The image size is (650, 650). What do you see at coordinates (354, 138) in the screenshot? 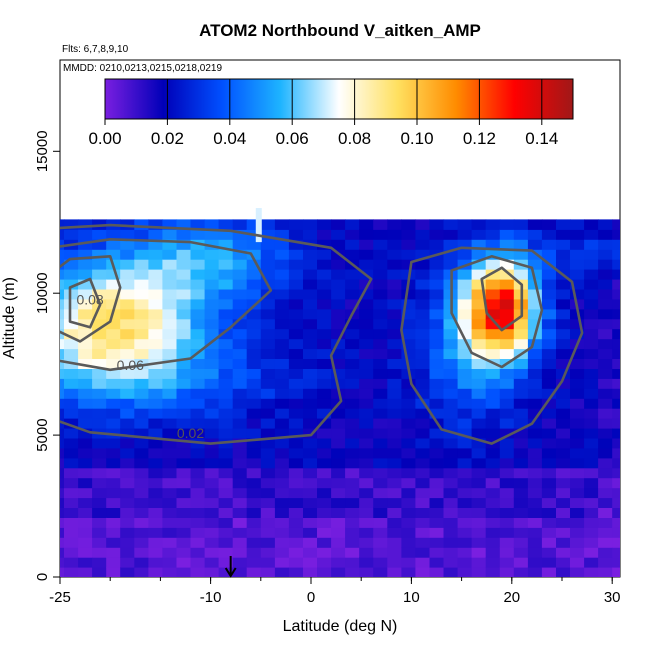
I see `colorbar-tick-label: 0.08` at bounding box center [354, 138].